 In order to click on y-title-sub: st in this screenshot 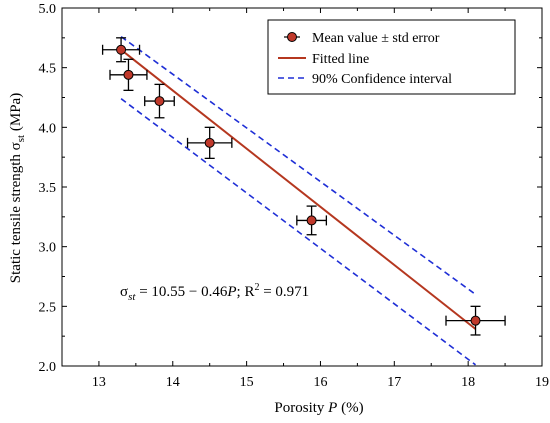, I will do `click(21, 138)`.